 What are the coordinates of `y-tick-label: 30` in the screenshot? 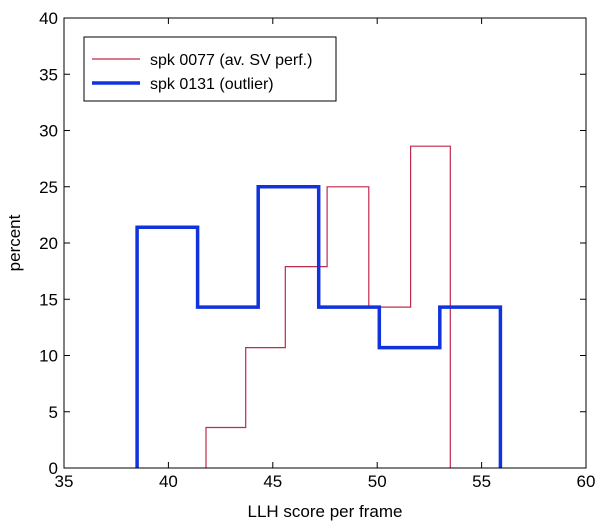 It's located at (48, 131).